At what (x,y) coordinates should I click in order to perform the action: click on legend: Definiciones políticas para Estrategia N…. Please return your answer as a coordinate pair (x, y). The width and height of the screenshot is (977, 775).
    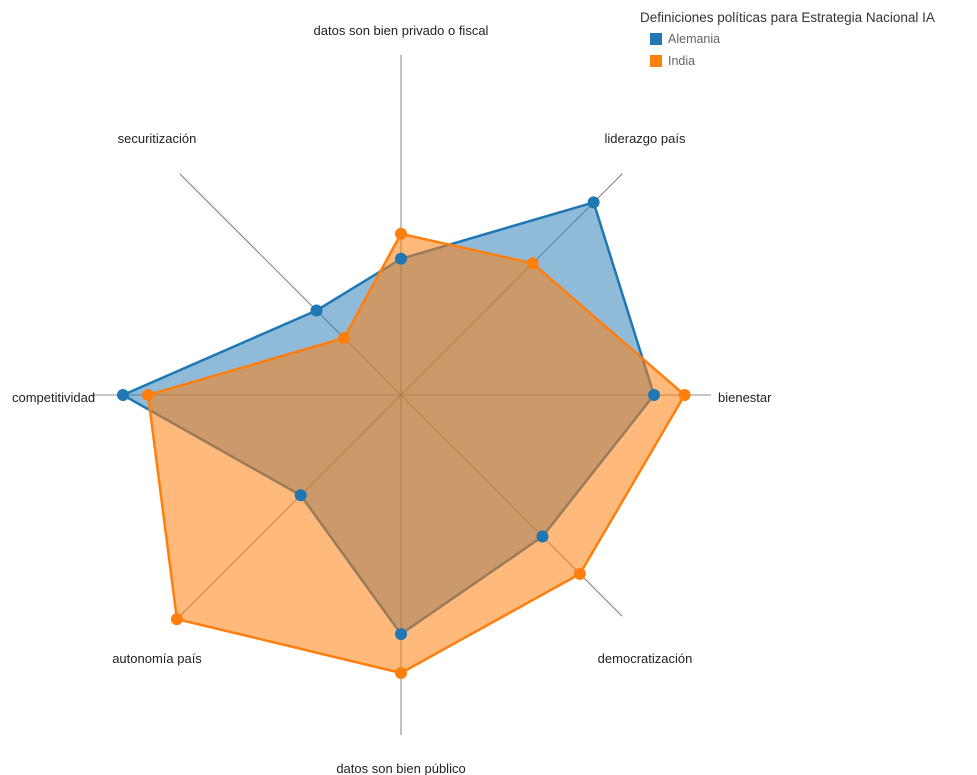
    Looking at the image, I should click on (787, 42).